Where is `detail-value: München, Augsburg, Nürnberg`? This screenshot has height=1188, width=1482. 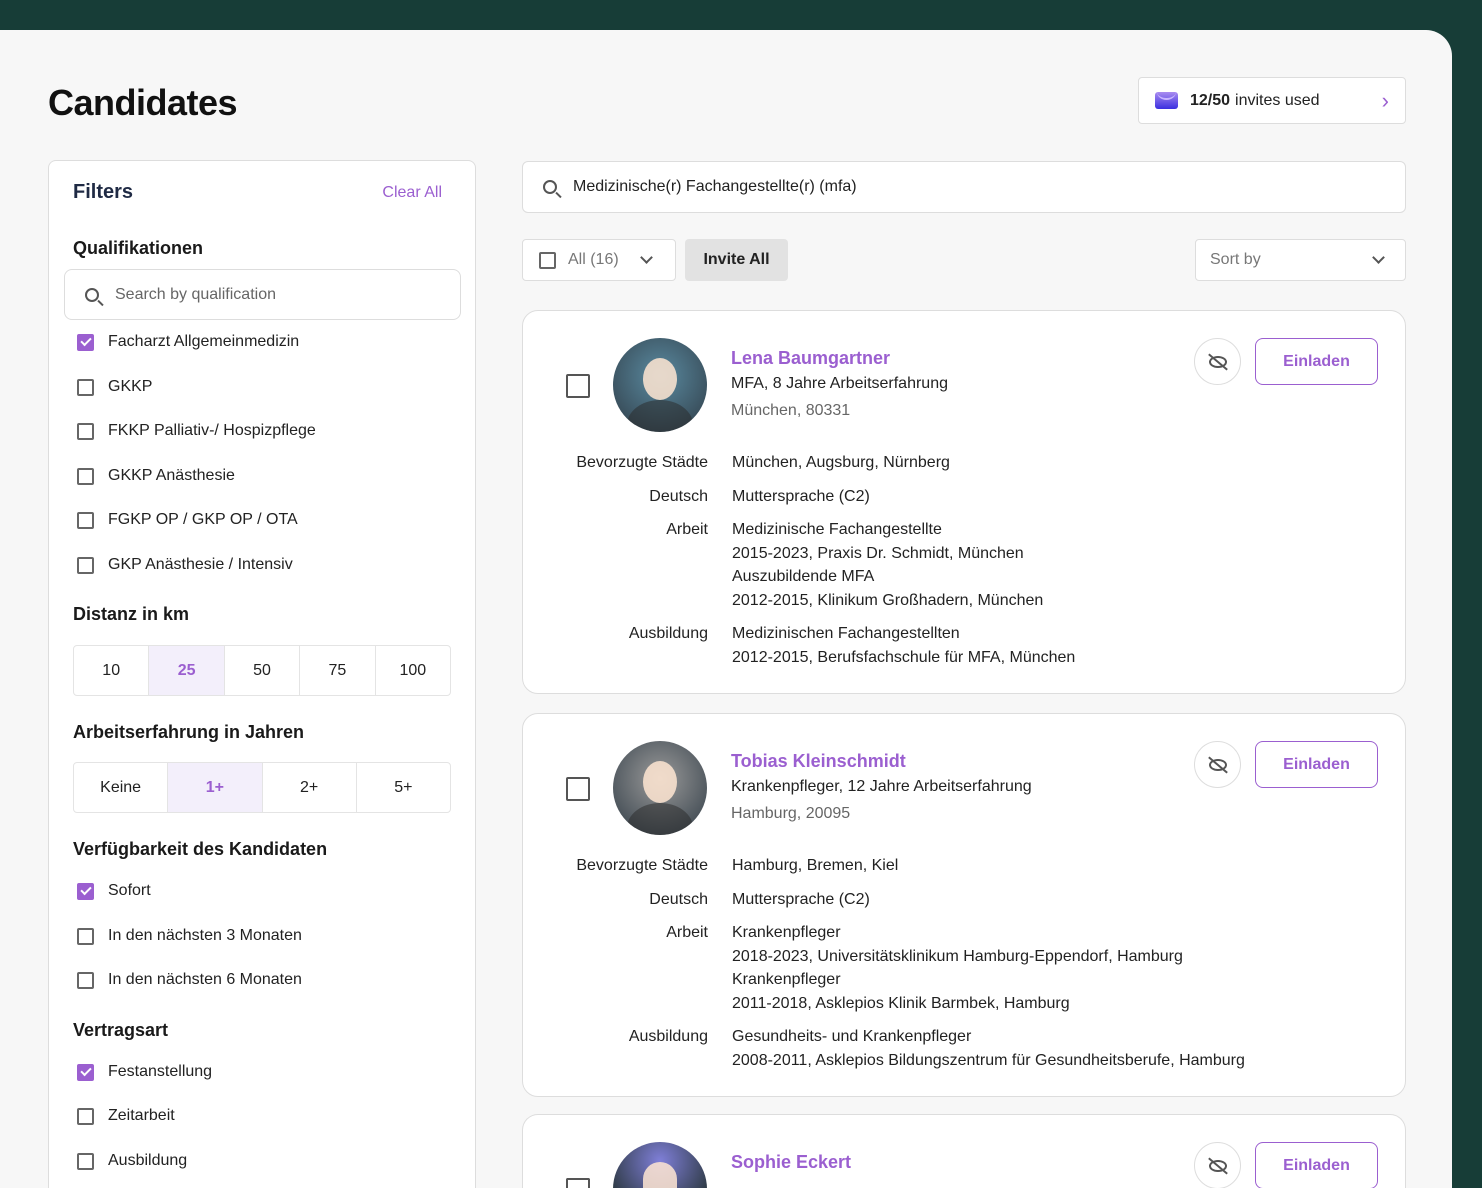
detail-value: München, Augsburg, Nürnberg is located at coordinates (1057, 463).